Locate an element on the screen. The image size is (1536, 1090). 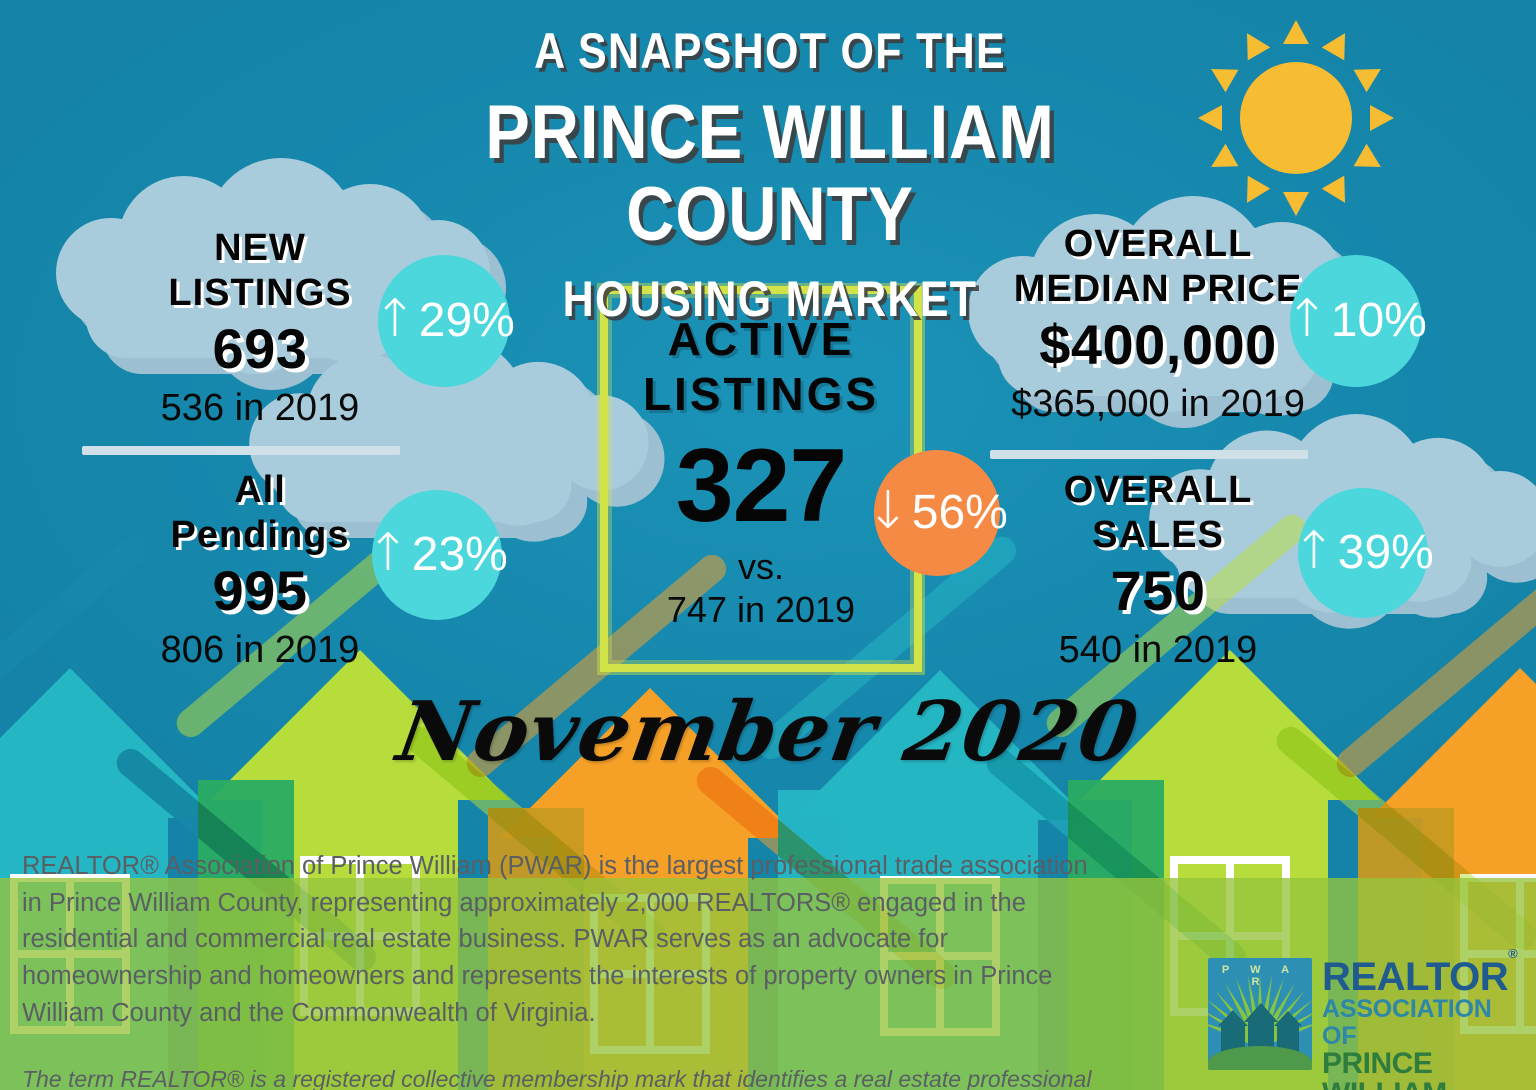
stat-value: 693 is located at coordinates (260, 348).